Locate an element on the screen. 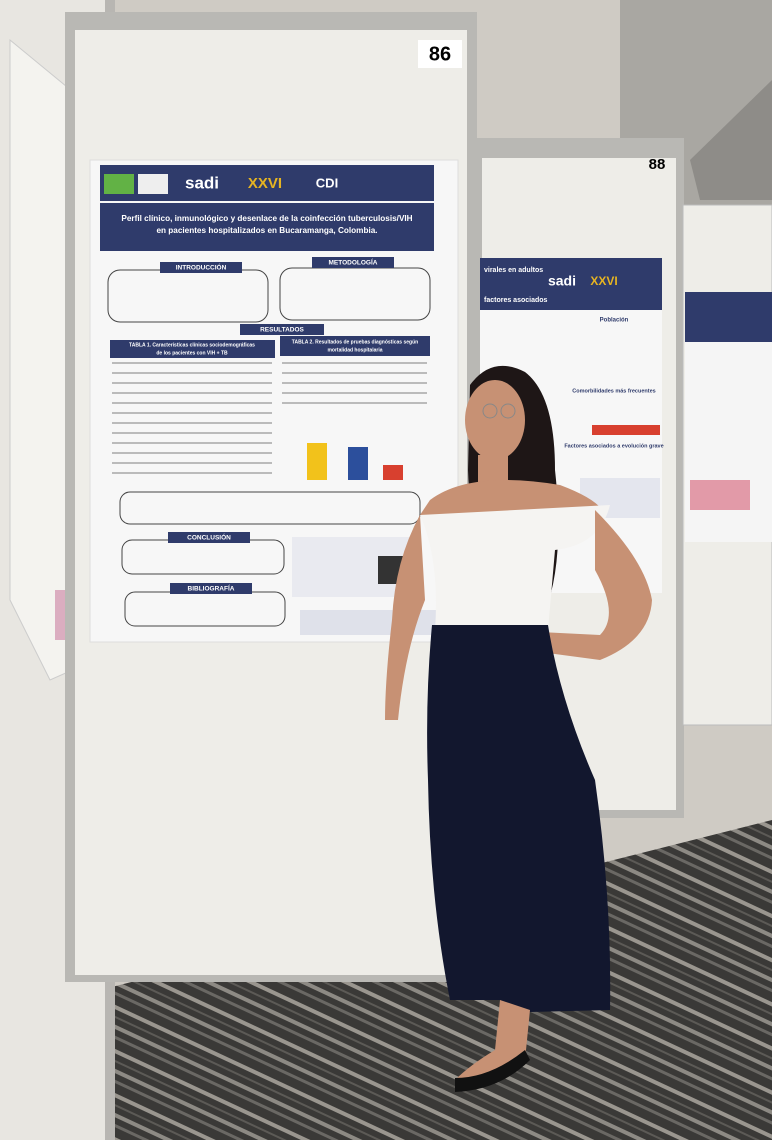 The width and height of the screenshot is (772, 1140). section-box is located at coordinates (270, 508).